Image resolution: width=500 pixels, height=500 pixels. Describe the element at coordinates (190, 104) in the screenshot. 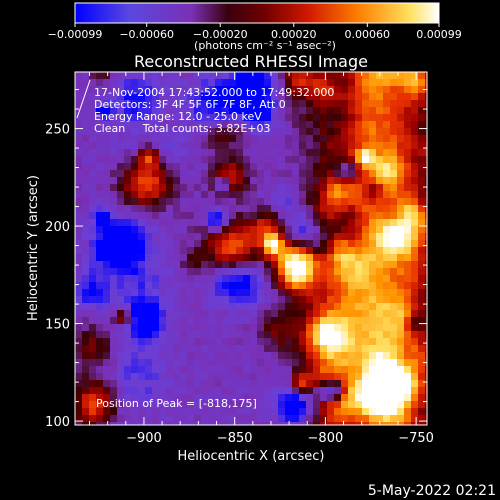

I see `detectors-label: Detectors: 3F 4F 5F 6F 7F 8F, Att 0` at that location.